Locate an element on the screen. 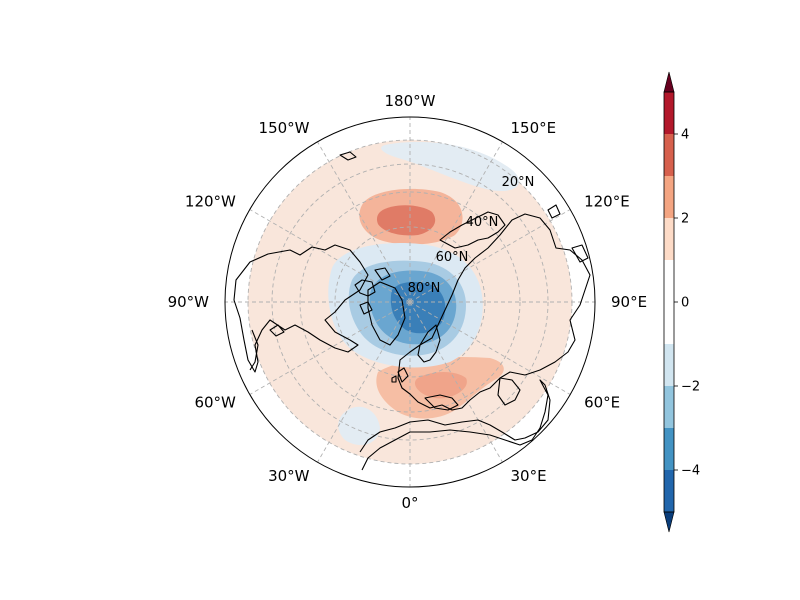 Image resolution: width=800 pixels, height=600 pixels. colorbar-segments is located at coordinates (669, 302).